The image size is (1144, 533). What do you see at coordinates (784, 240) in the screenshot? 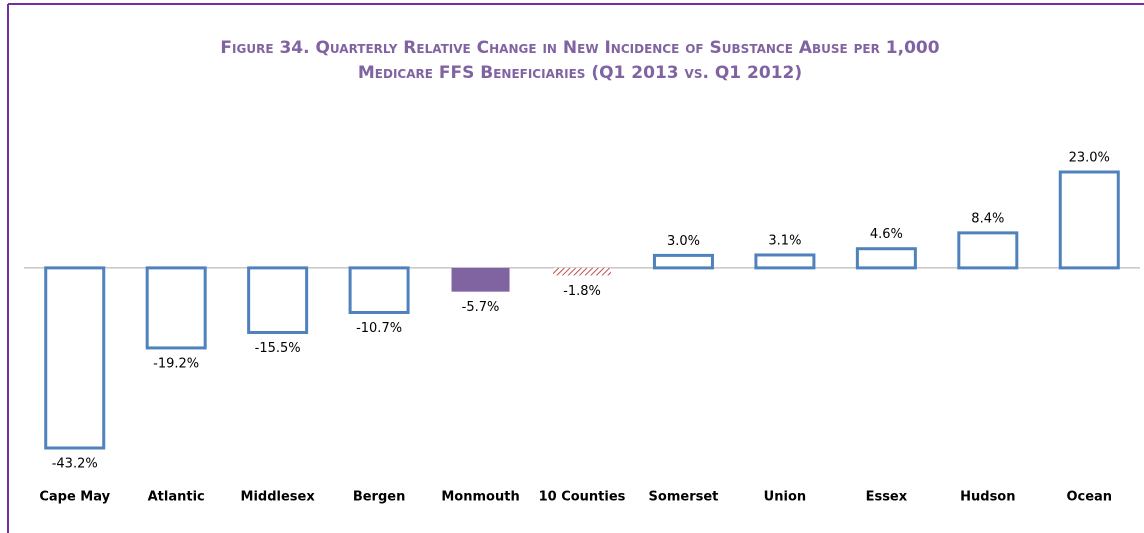
I see `value-label: 3.1%` at bounding box center [784, 240].